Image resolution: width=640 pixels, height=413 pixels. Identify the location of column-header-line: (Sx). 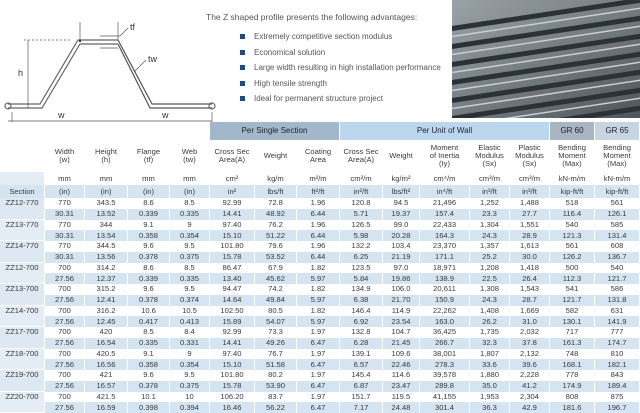
(529, 163).